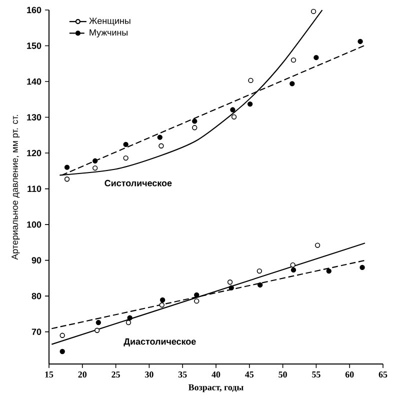  I want to click on x-tick-label: 45, so click(249, 375).